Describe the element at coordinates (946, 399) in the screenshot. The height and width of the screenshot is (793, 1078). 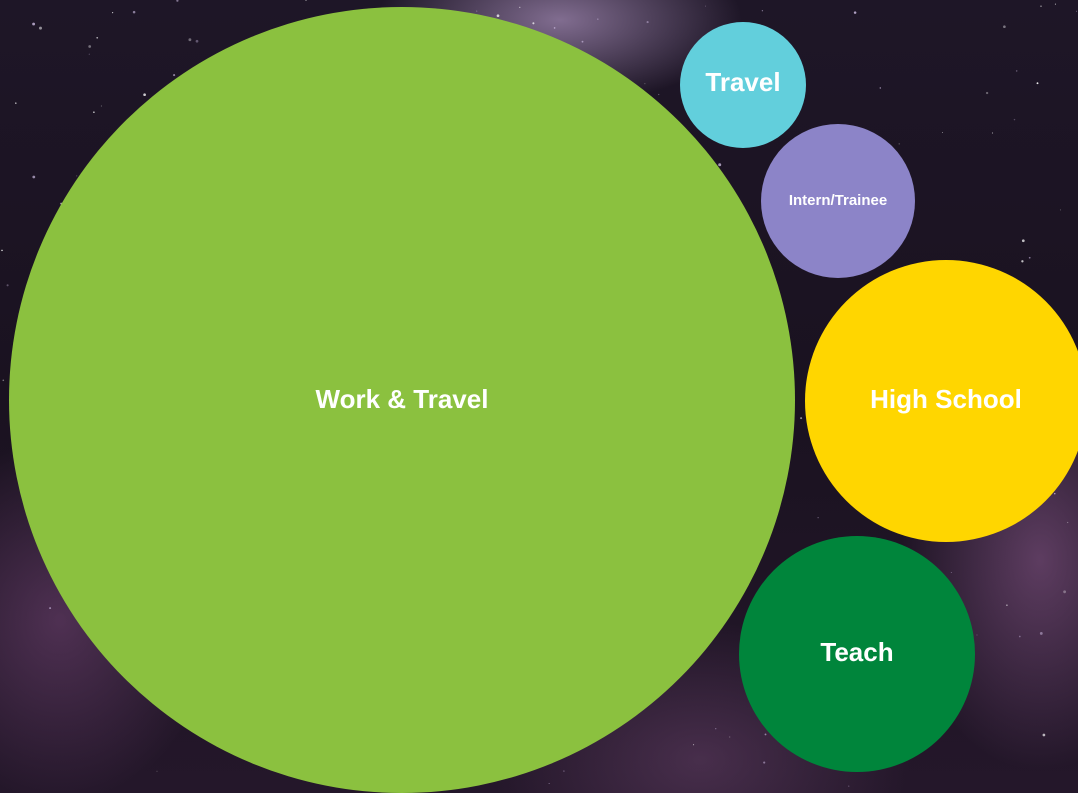
I see `bubble-label: High School` at that location.